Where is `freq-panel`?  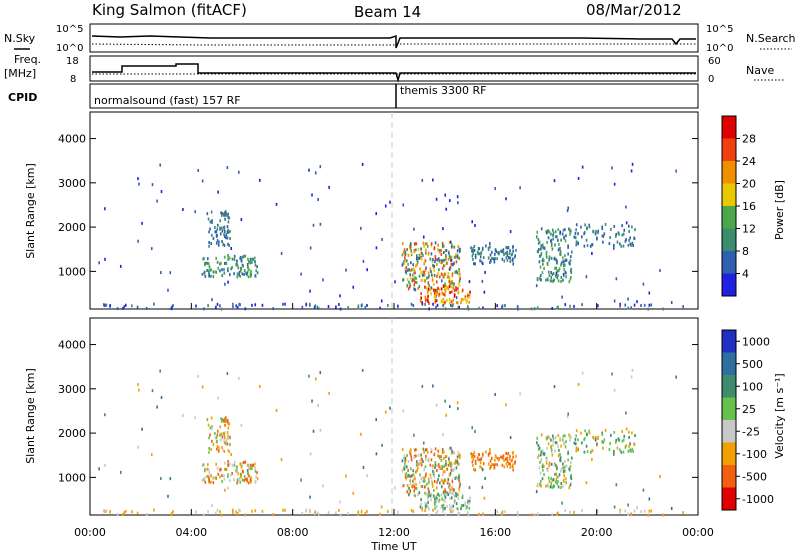
freq-panel is located at coordinates (394, 68).